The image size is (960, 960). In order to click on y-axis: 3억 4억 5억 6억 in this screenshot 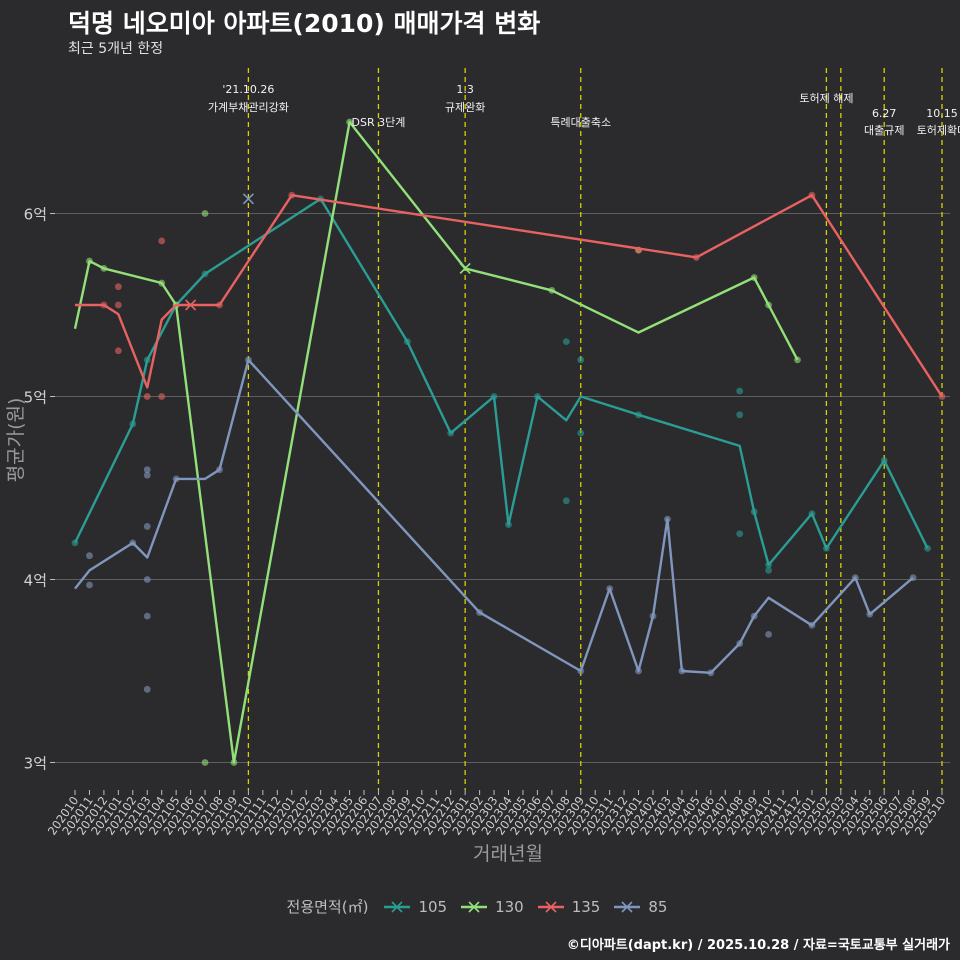, I will do `click(39, 489)`.